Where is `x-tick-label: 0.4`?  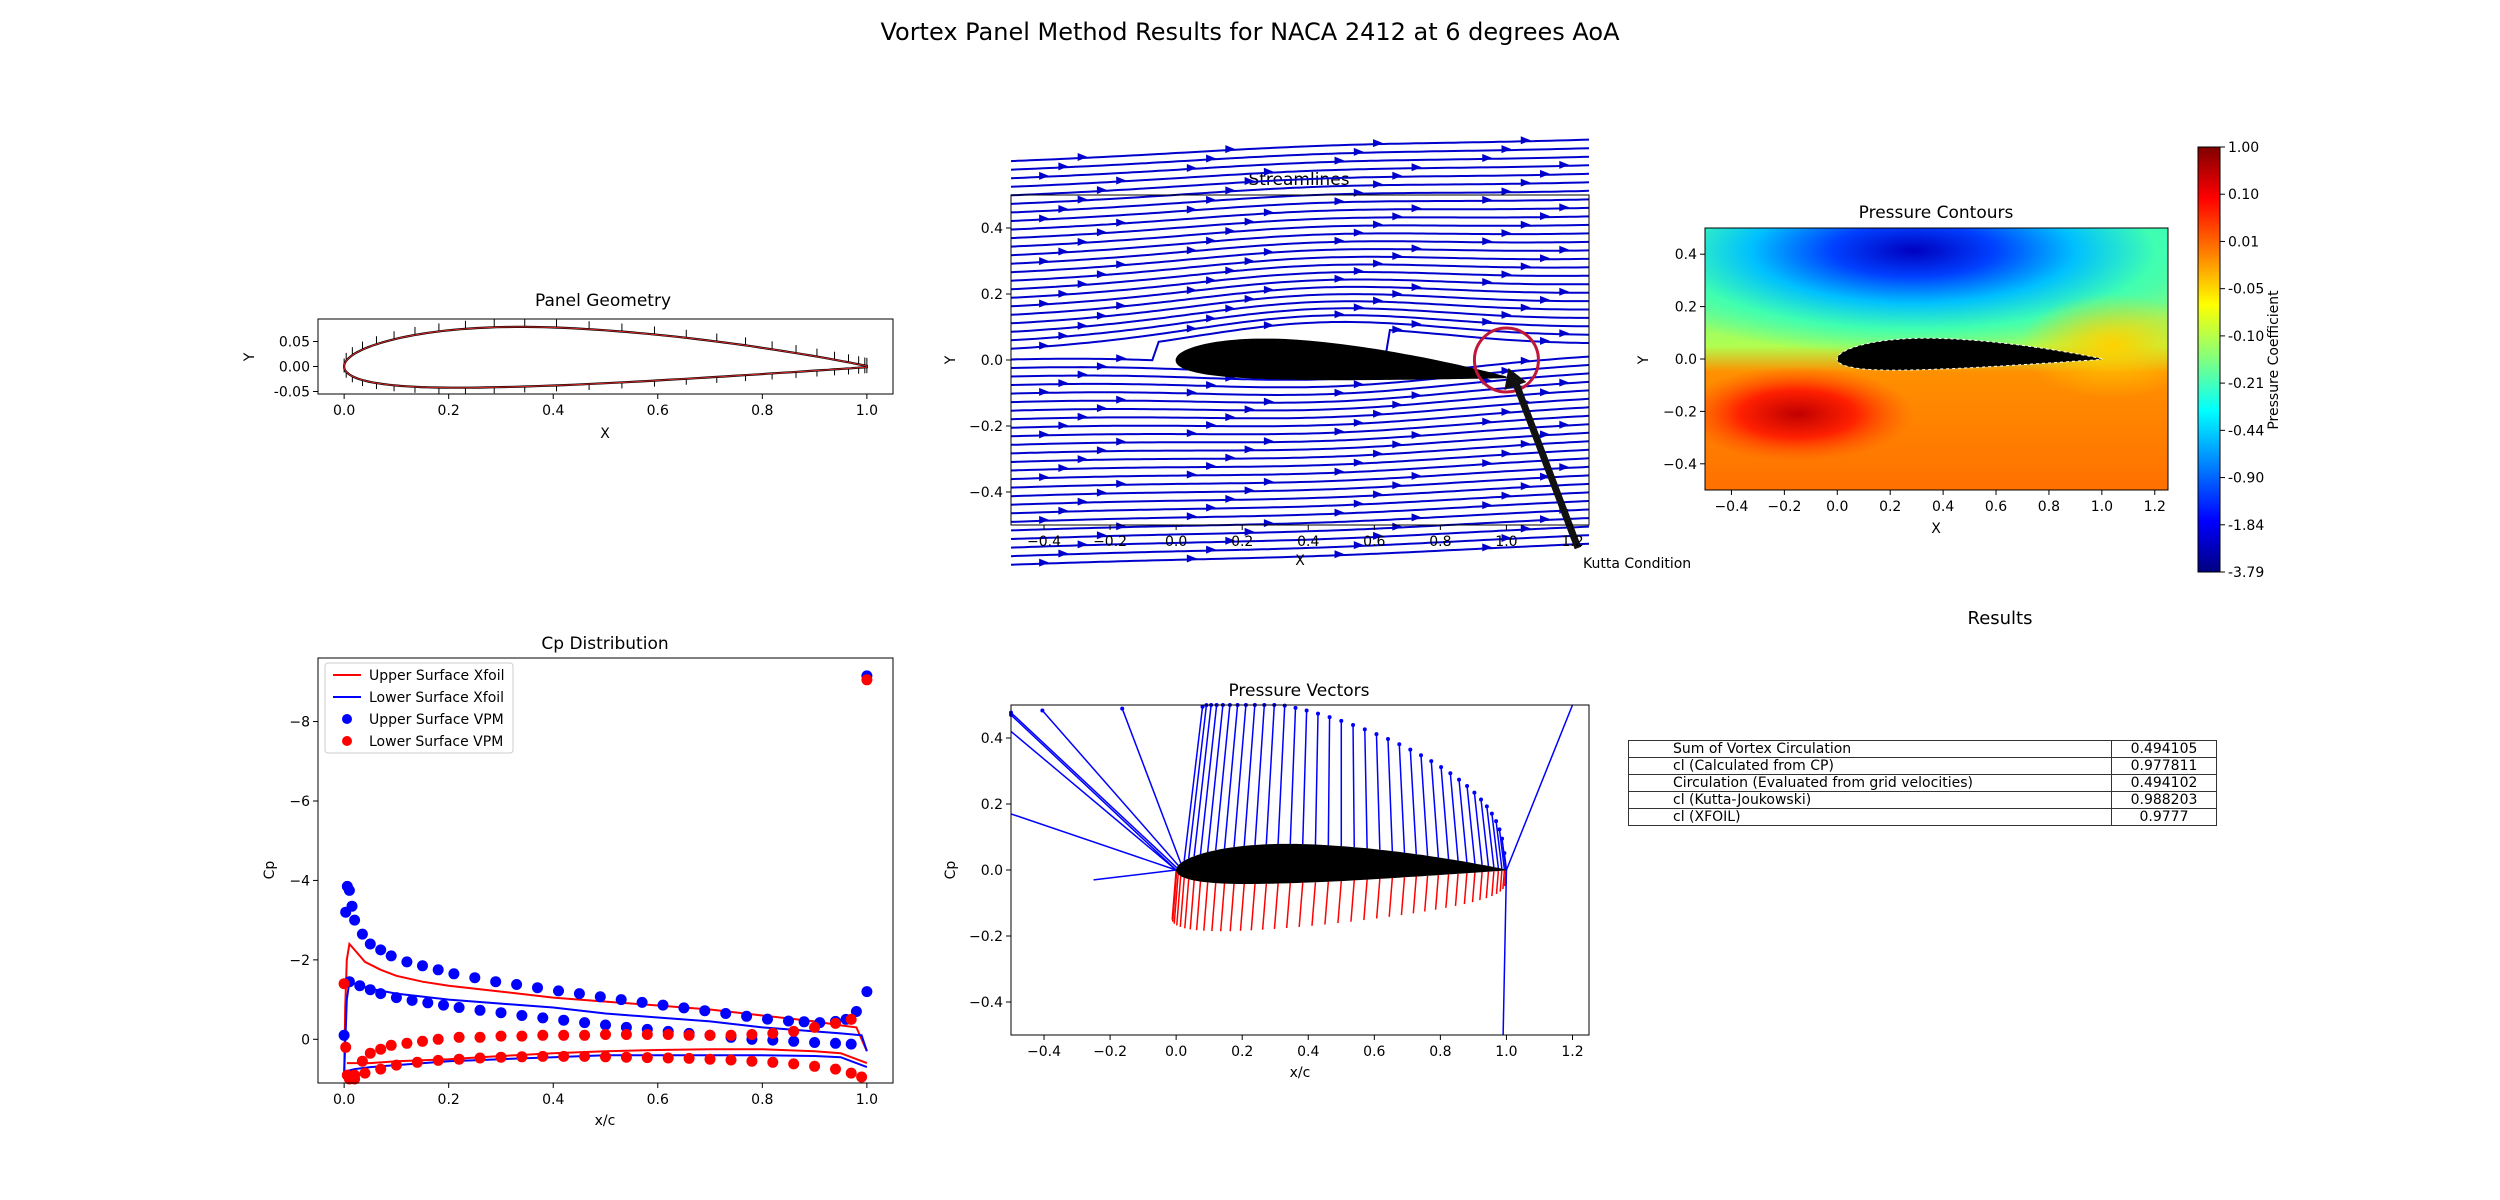 x-tick-label: 0.4 is located at coordinates (553, 411).